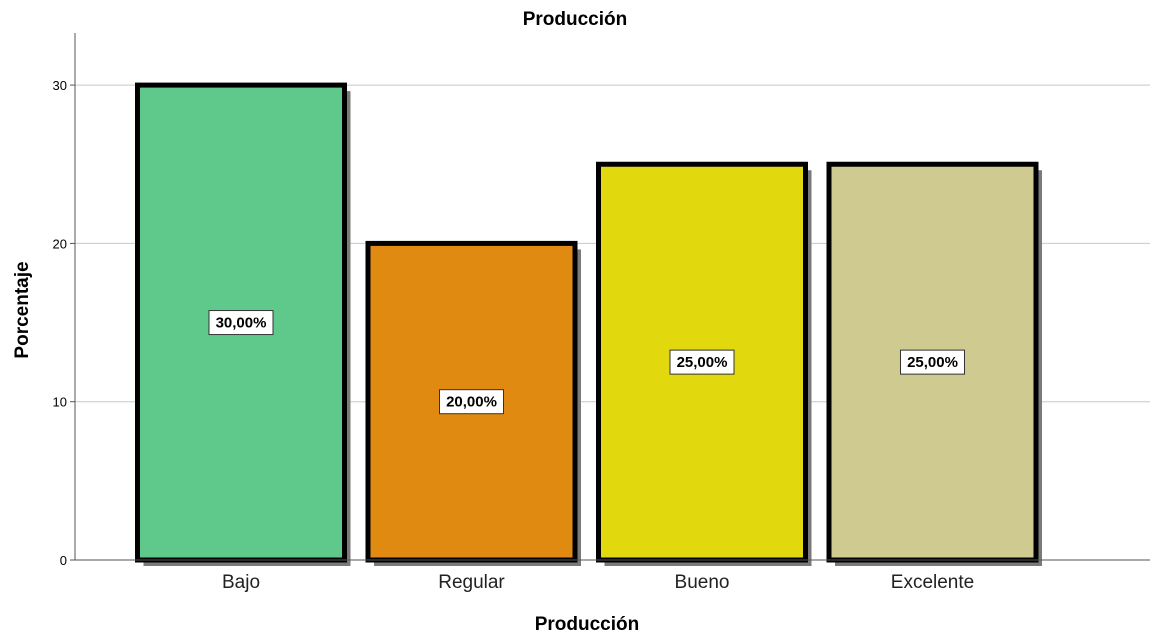  Describe the element at coordinates (60, 402) in the screenshot. I see `y-tick-label: 10` at that location.